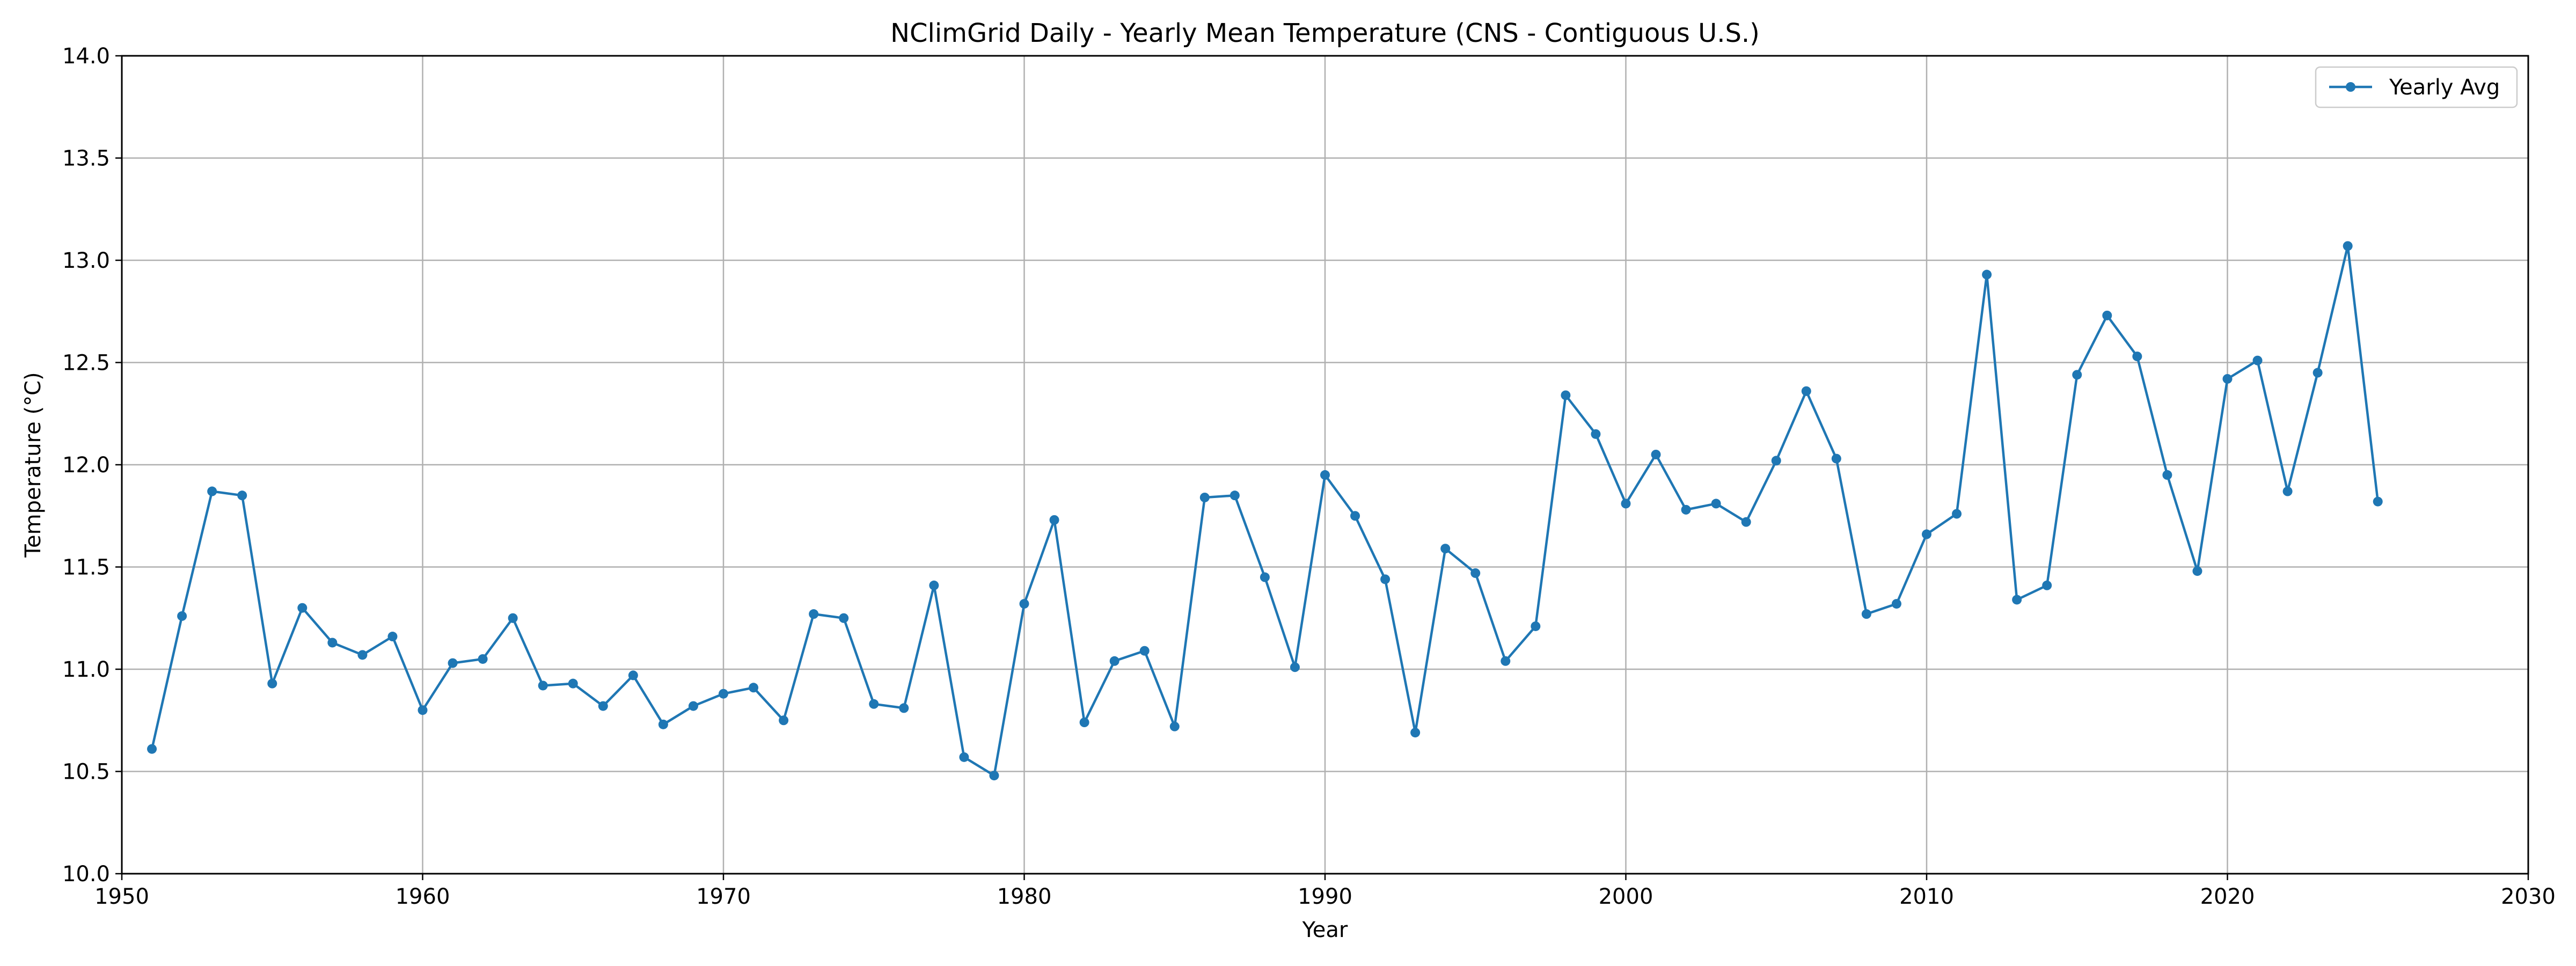 The image size is (2576, 966). I want to click on y-tick-label: 11.5, so click(86, 567).